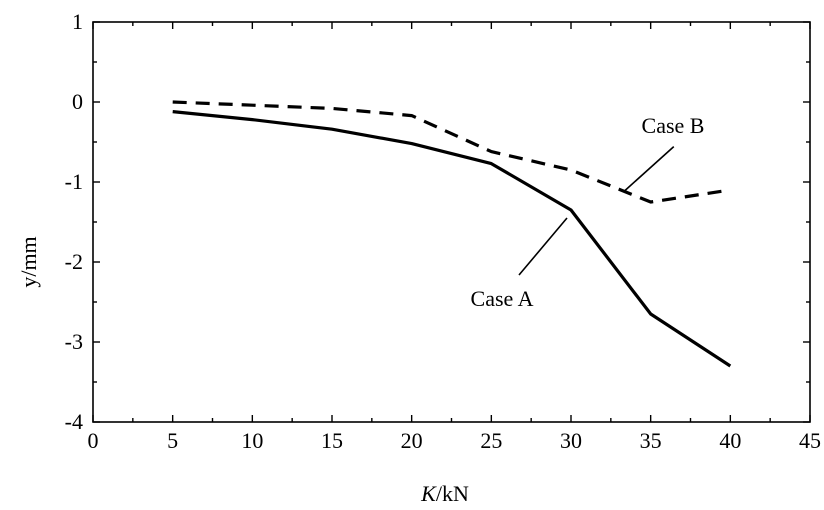 The height and width of the screenshot is (510, 824). I want to click on x-tick-label: 10, so click(252, 440).